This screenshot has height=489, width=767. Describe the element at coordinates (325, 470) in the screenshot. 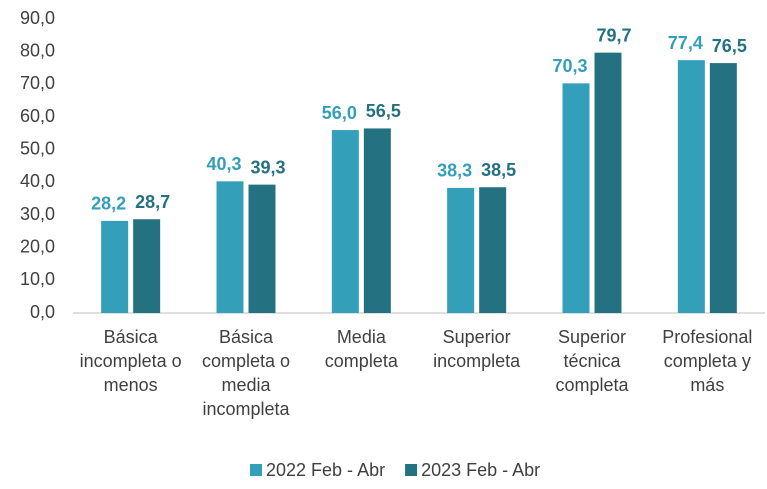

I see `legend-label: 2022 Feb - Abr` at that location.